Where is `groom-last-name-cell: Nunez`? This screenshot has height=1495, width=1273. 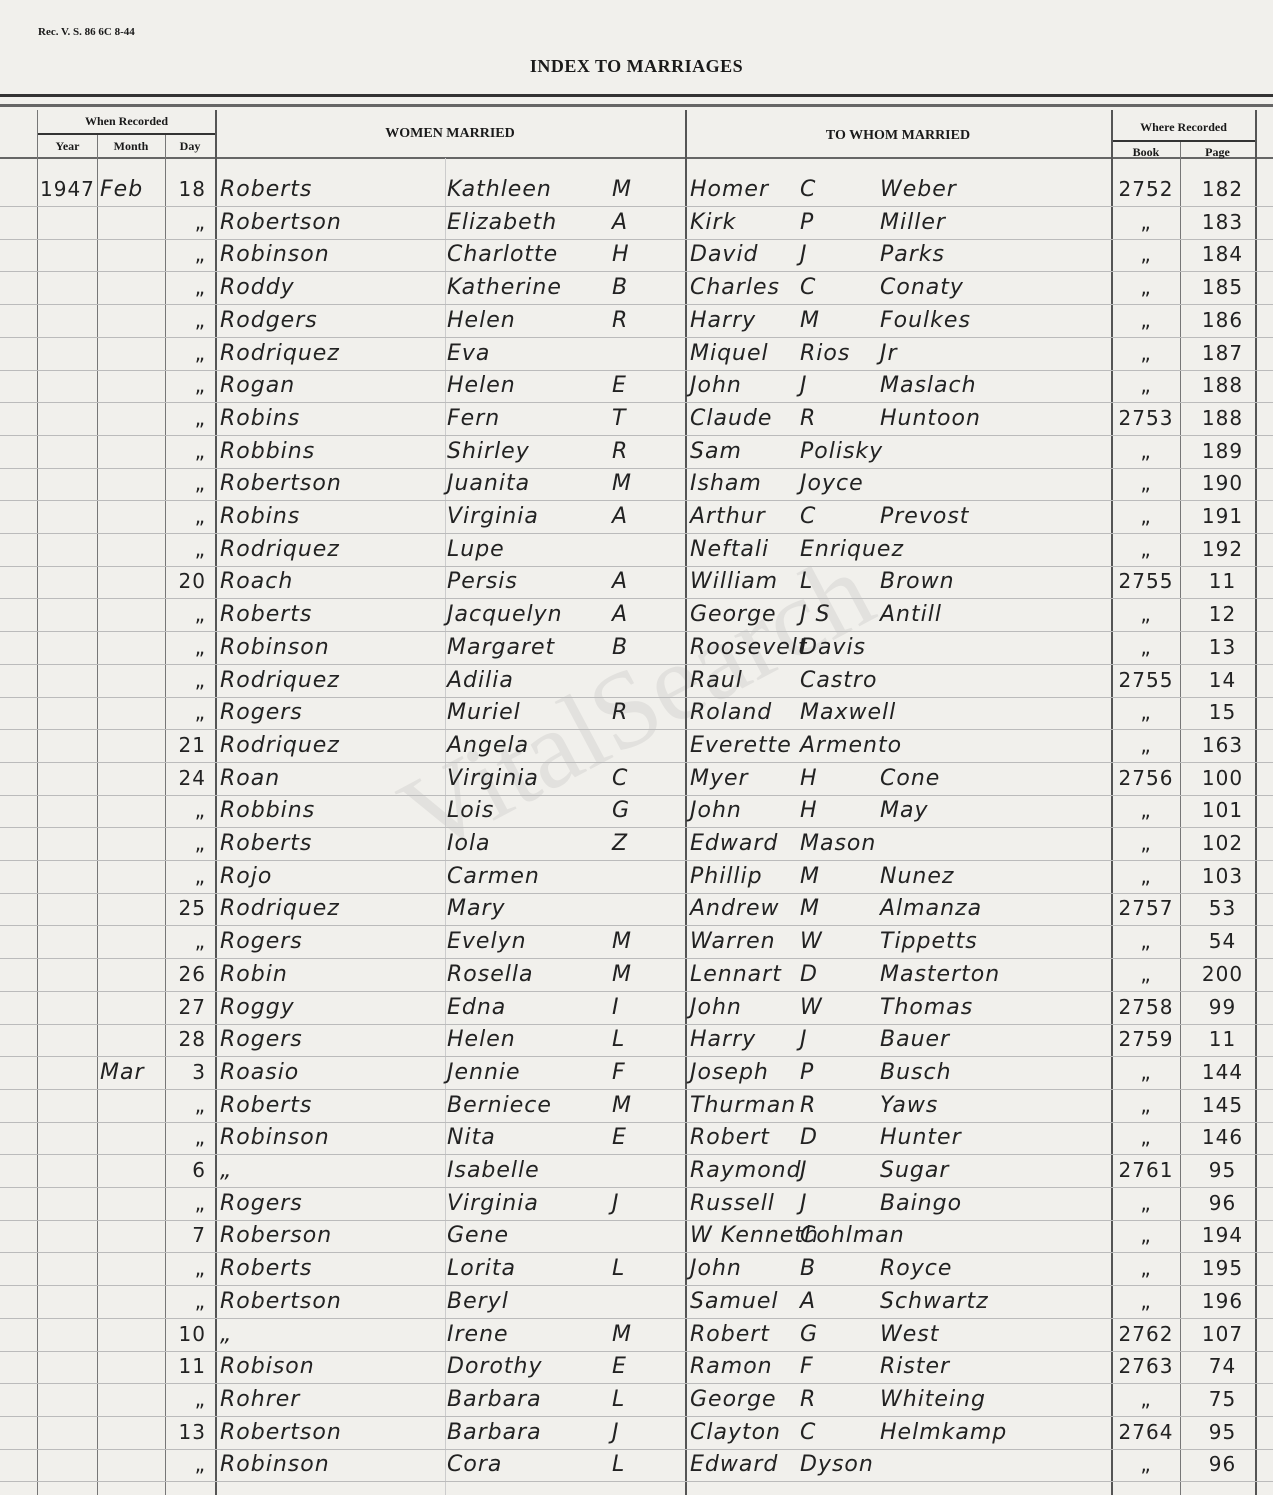 groom-last-name-cell: Nunez is located at coordinates (917, 876).